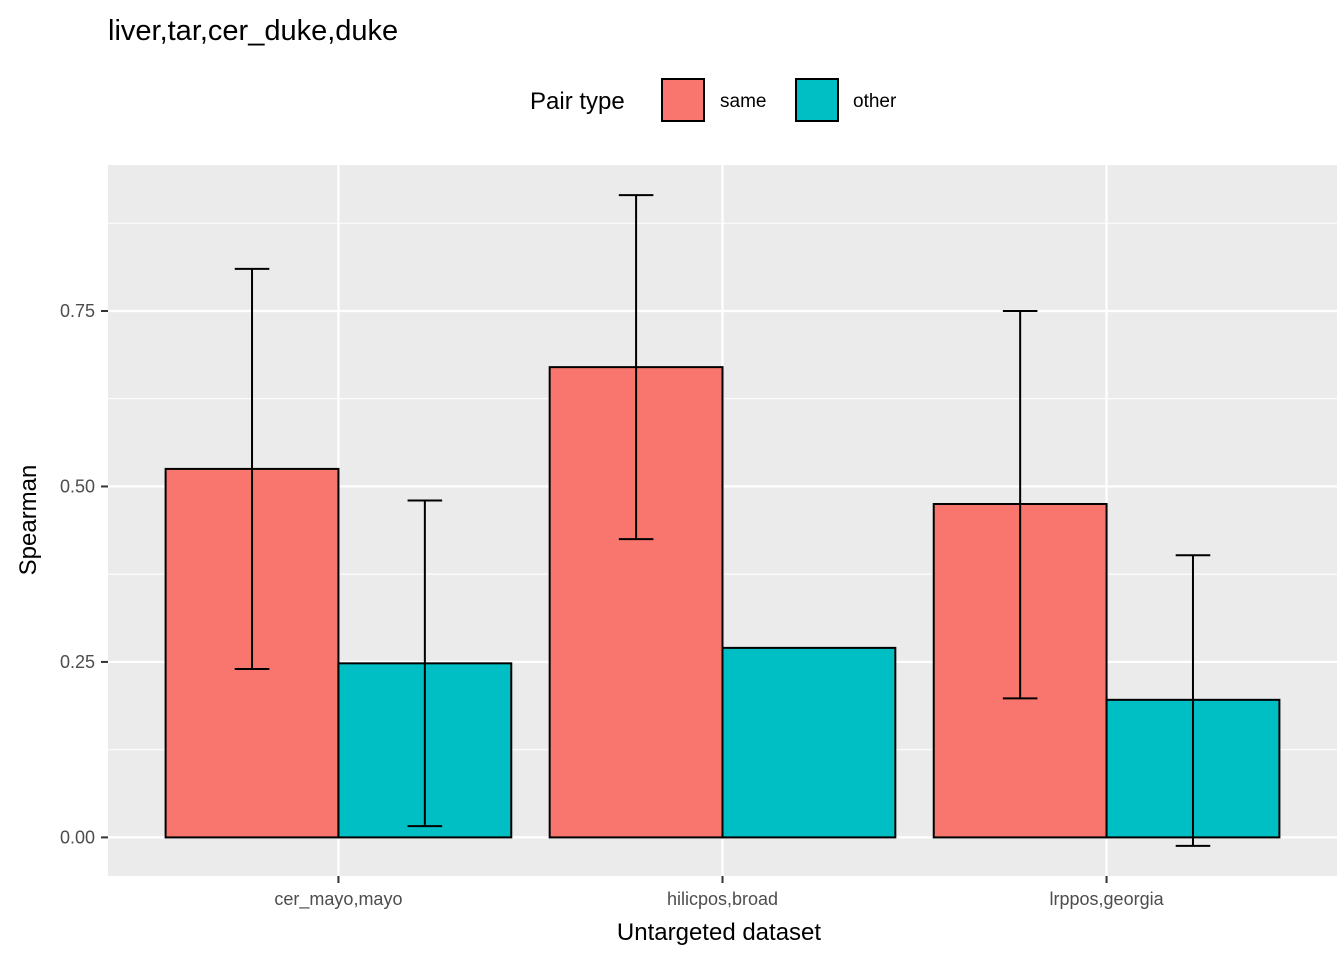 The image size is (1344, 960). I want to click on legend-label-same: same, so click(743, 101).